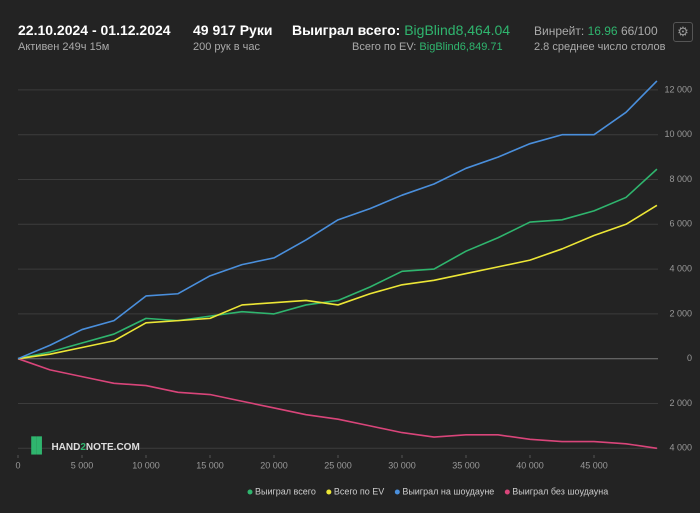 The image size is (700, 513). Describe the element at coordinates (338, 465) in the screenshot. I see `x-tick-label: 25 000` at that location.